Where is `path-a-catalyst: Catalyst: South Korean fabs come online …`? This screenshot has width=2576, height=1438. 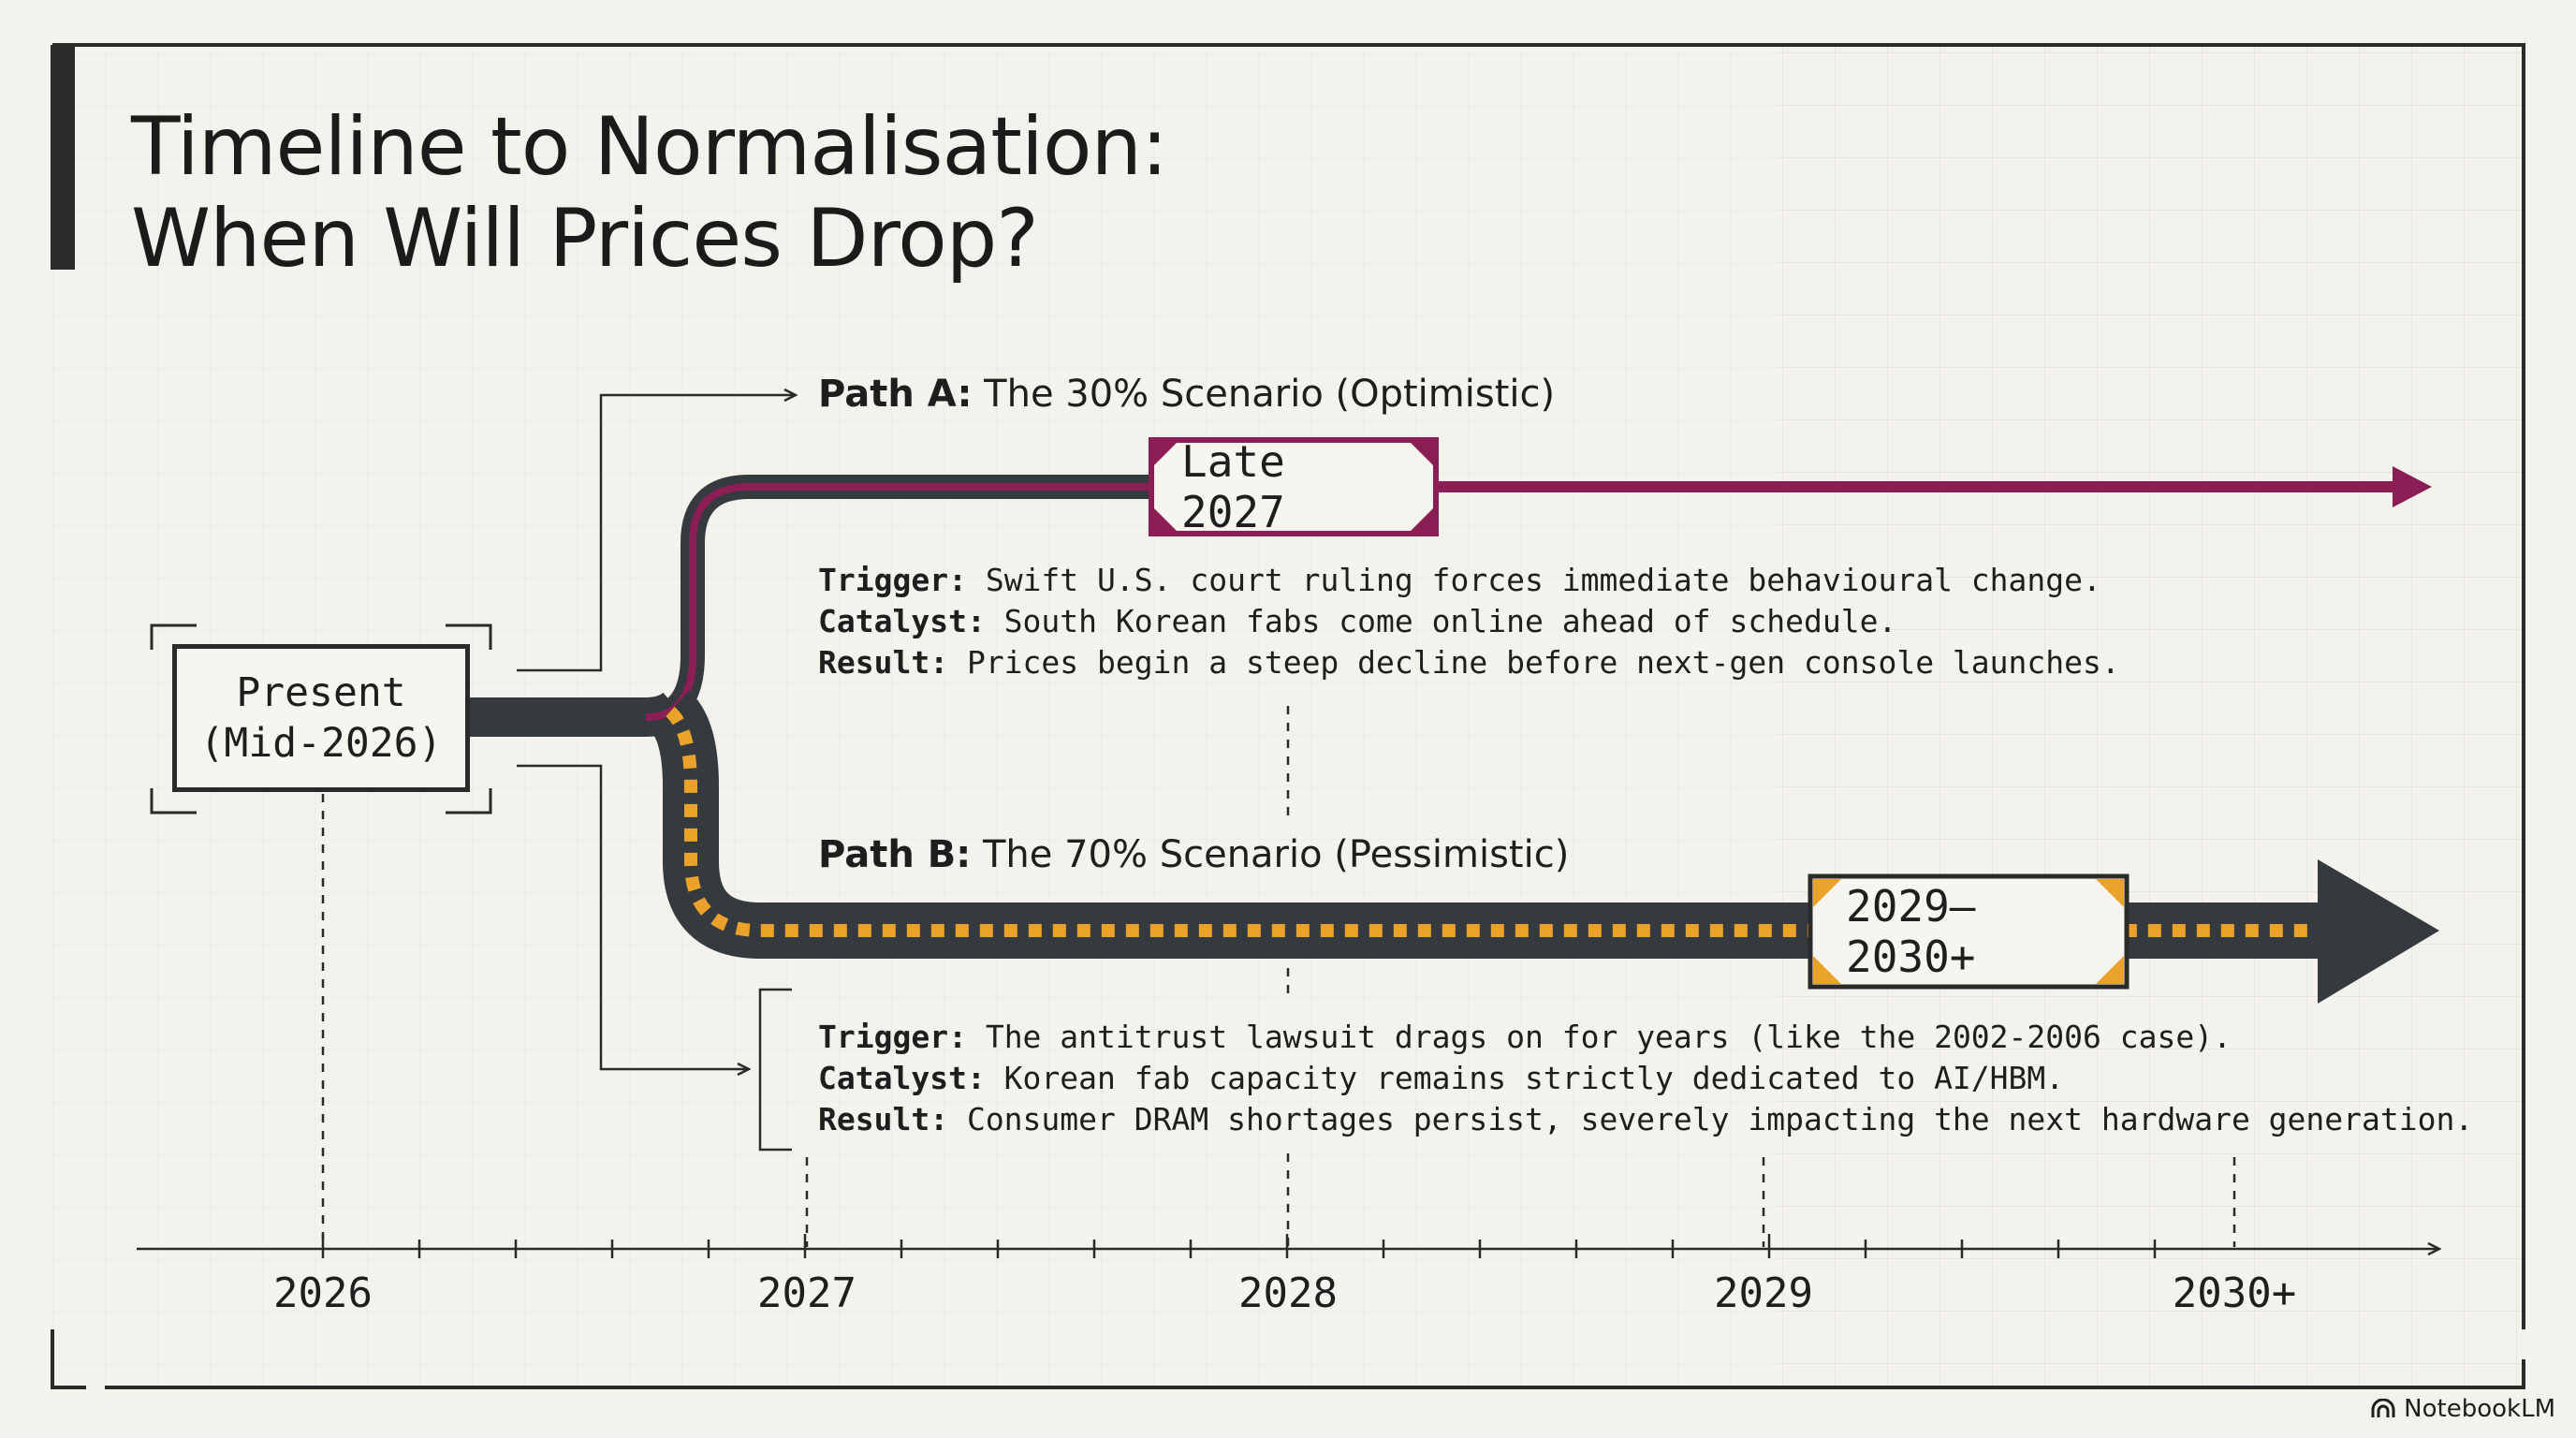 path-a-catalyst: Catalyst: South Korean fabs come online … is located at coordinates (1469, 621).